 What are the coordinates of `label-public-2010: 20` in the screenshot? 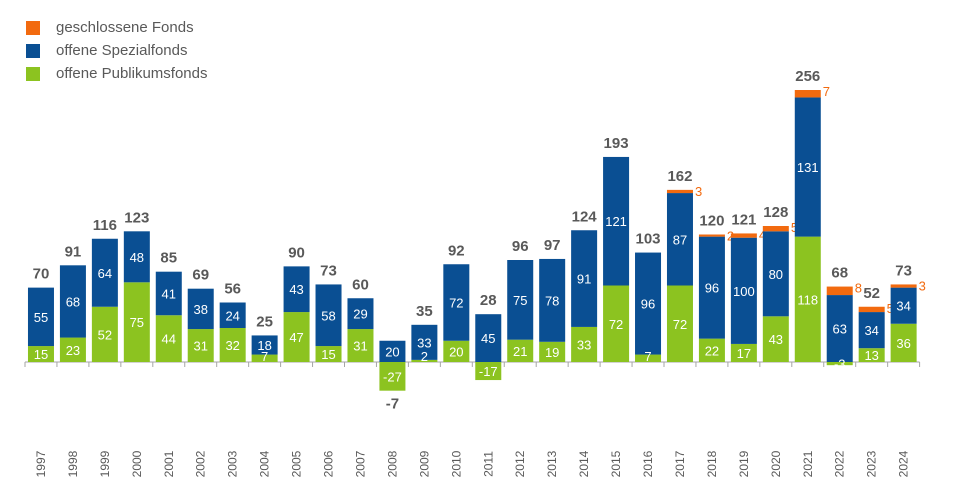 It's located at (456, 351).